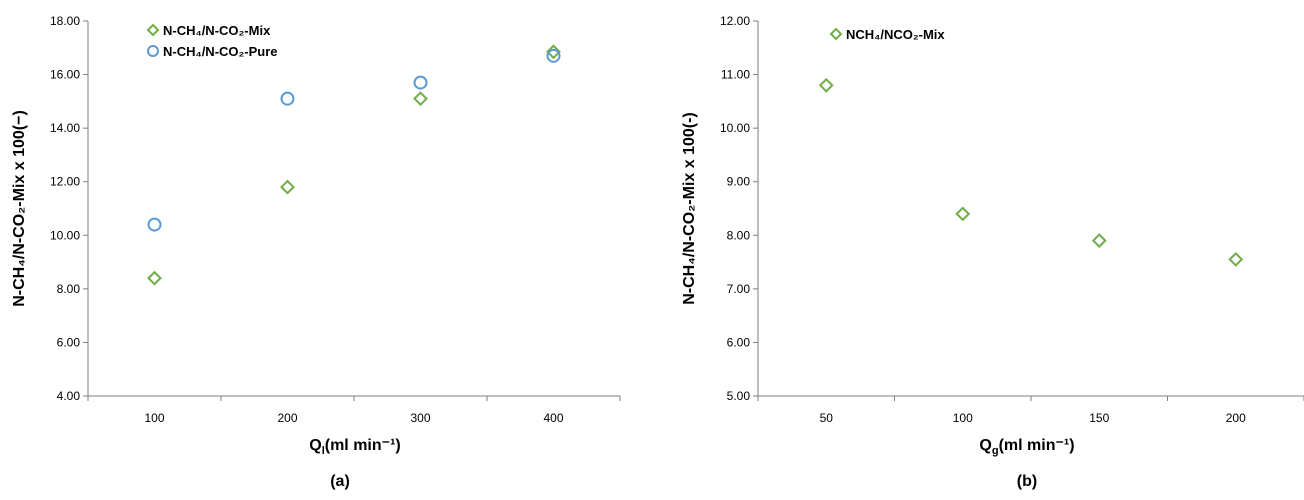 The width and height of the screenshot is (1304, 500). Describe the element at coordinates (827, 418) in the screenshot. I see `x-tick-label: 50` at that location.